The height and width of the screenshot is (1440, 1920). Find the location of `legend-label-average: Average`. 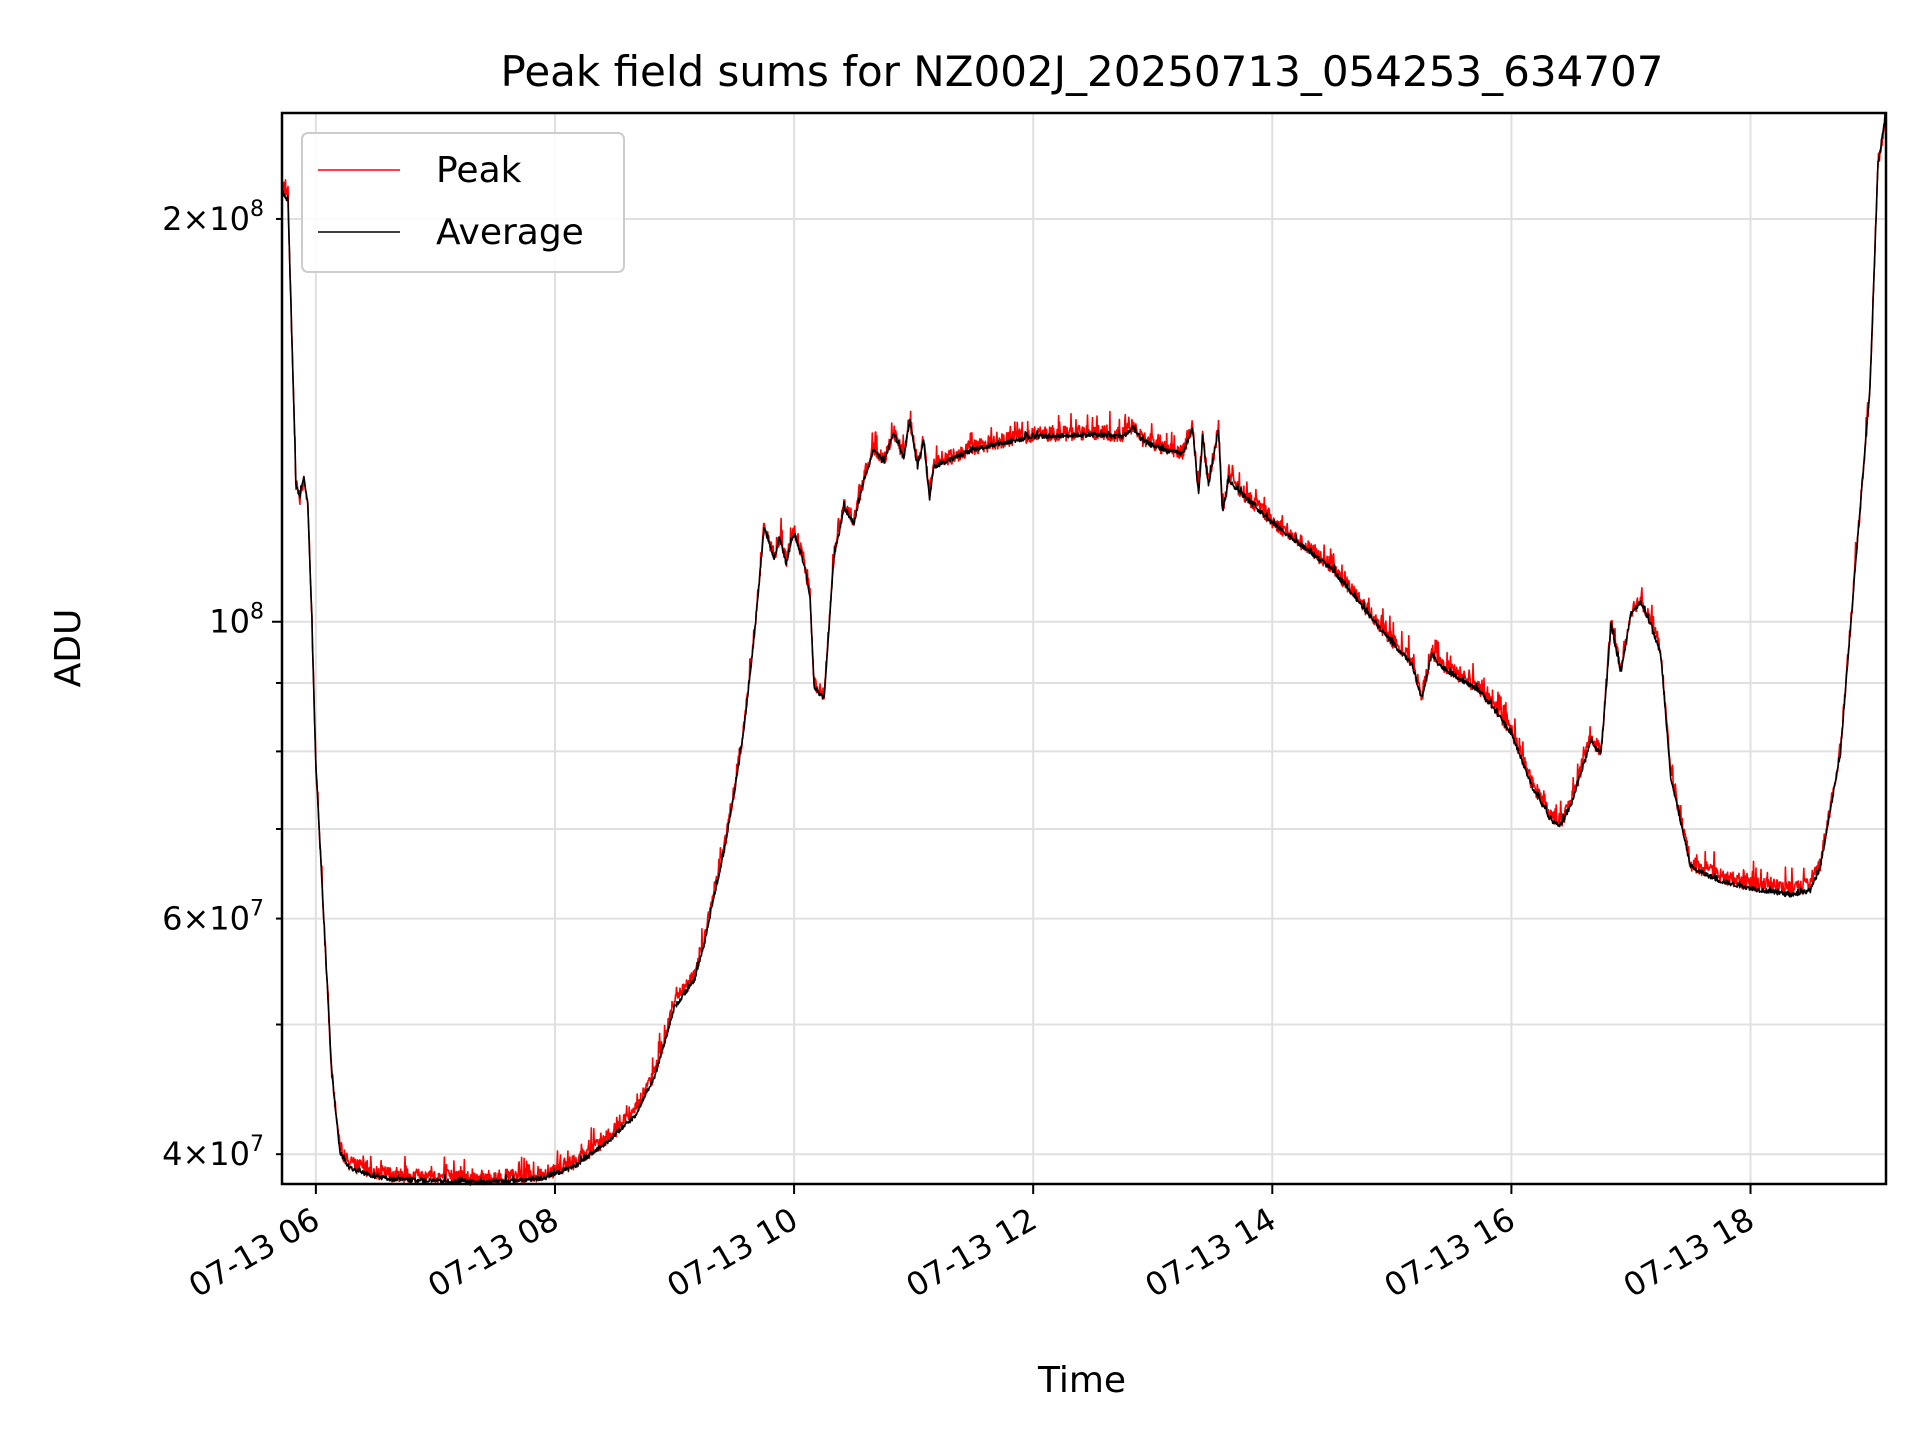

legend-label-average: Average is located at coordinates (510, 232).